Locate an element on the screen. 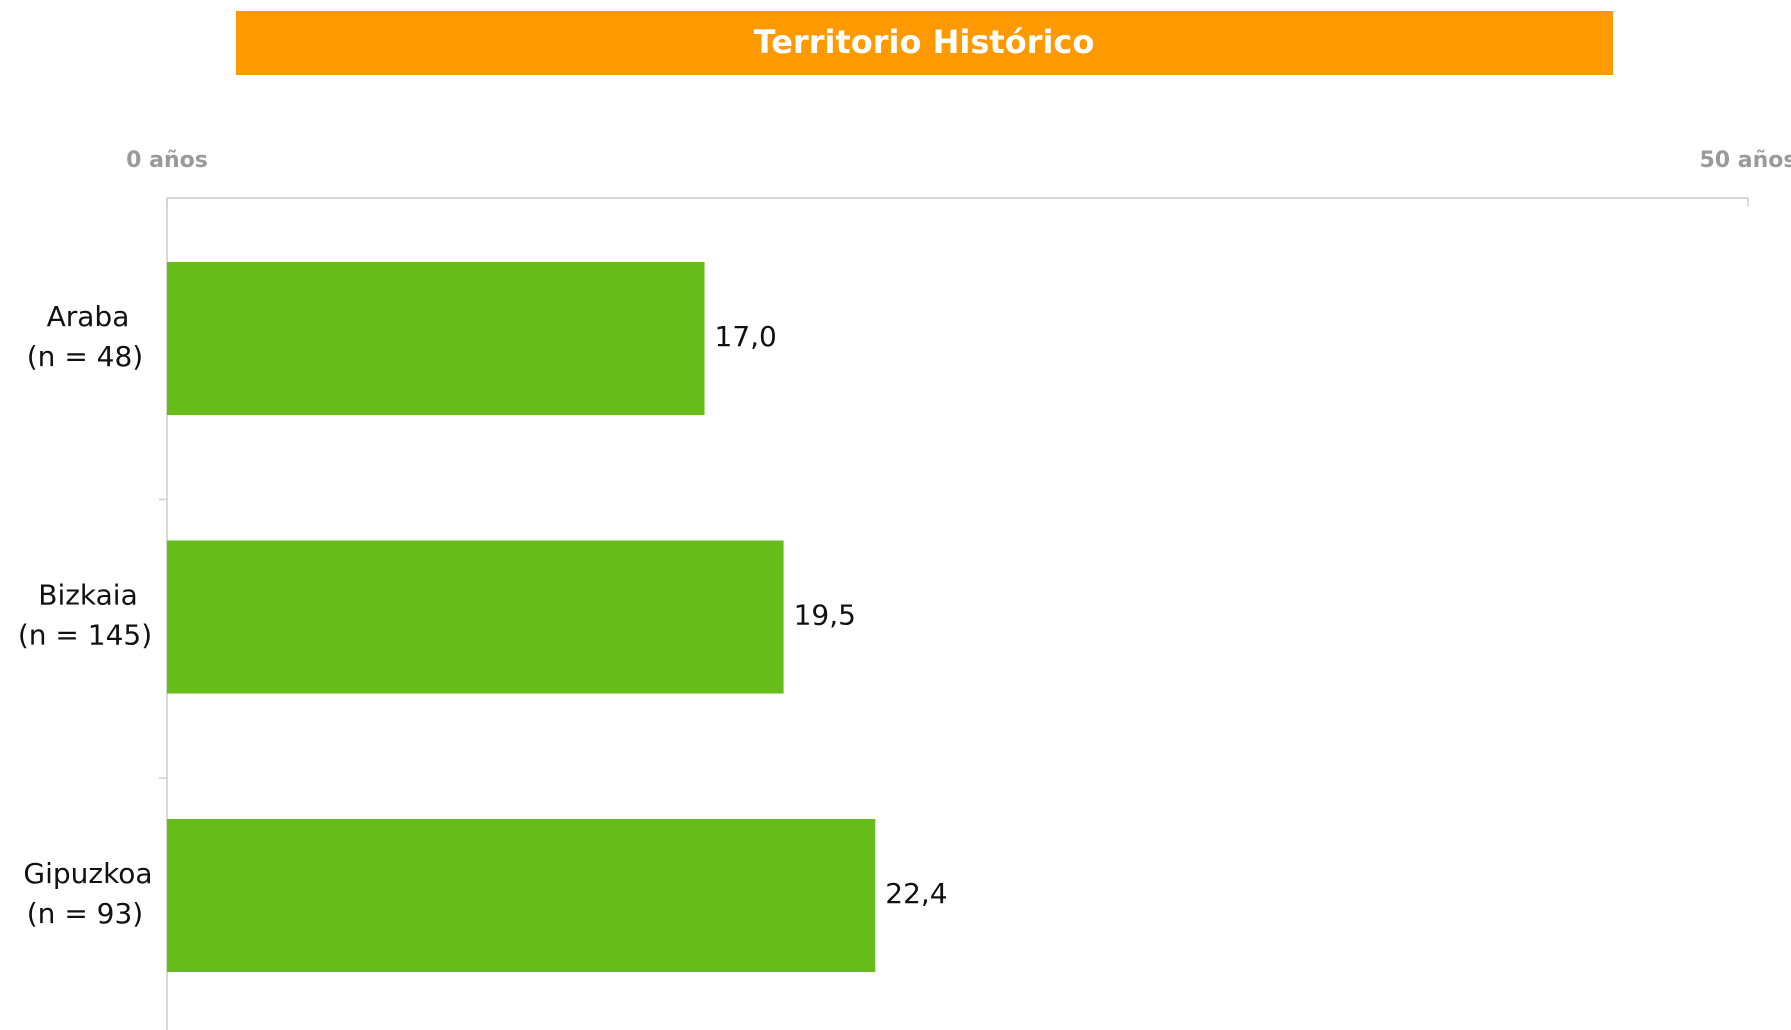 The width and height of the screenshot is (1791, 1030). x-tick-label: 0 años is located at coordinates (167, 160).